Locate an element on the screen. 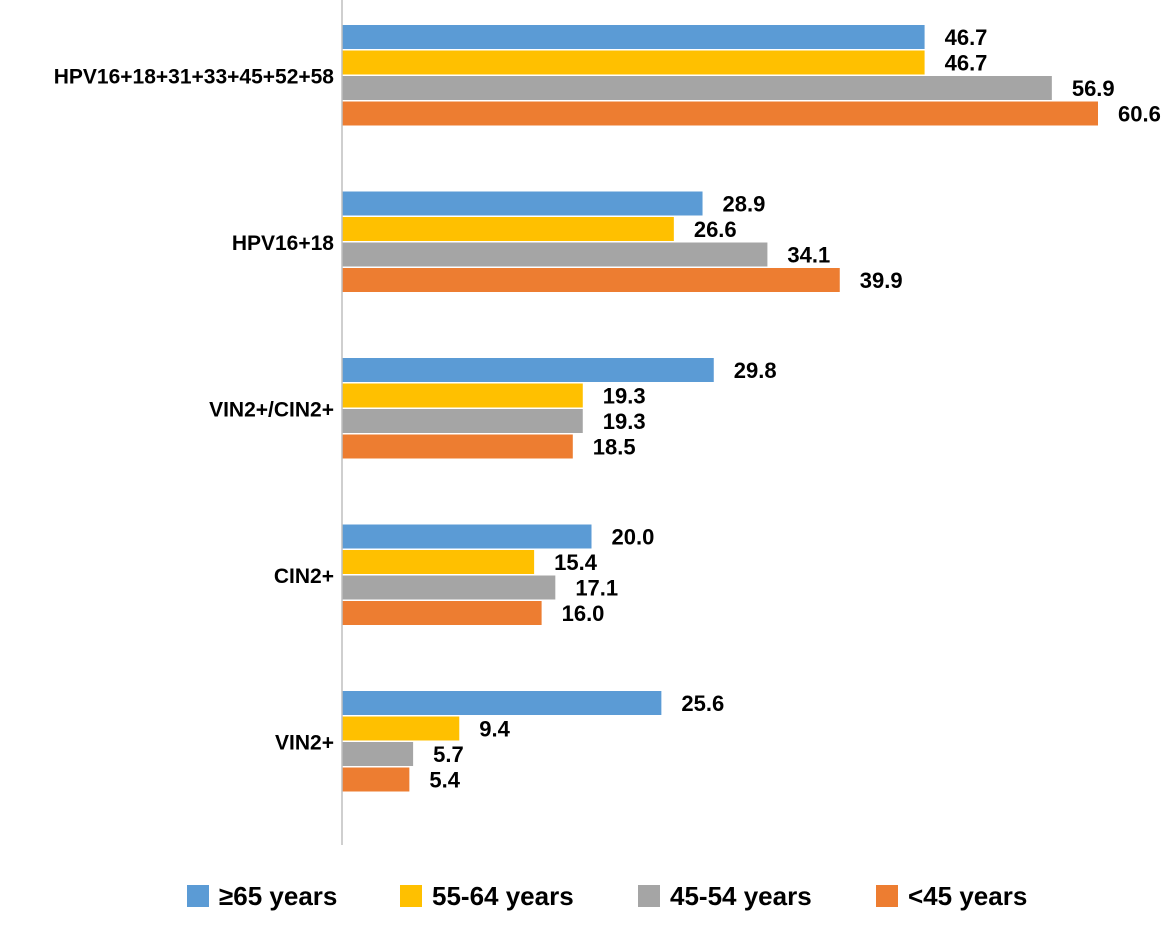 The height and width of the screenshot is (929, 1175). data-label: 5.4 is located at coordinates (444, 780).